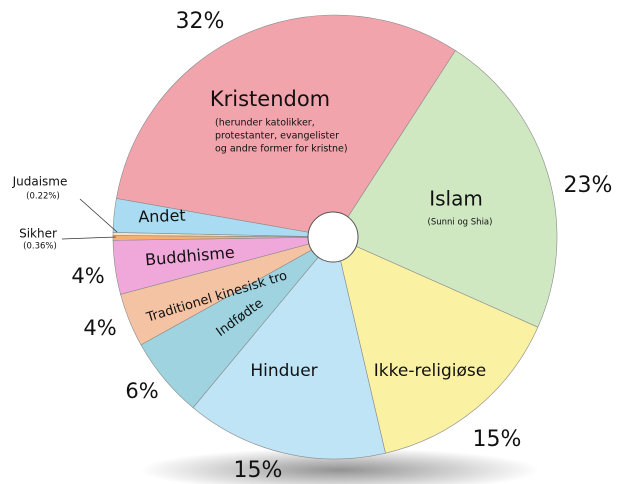 Image resolution: width=620 pixels, height=484 pixels. I want to click on slice-label: Islam, so click(456, 199).